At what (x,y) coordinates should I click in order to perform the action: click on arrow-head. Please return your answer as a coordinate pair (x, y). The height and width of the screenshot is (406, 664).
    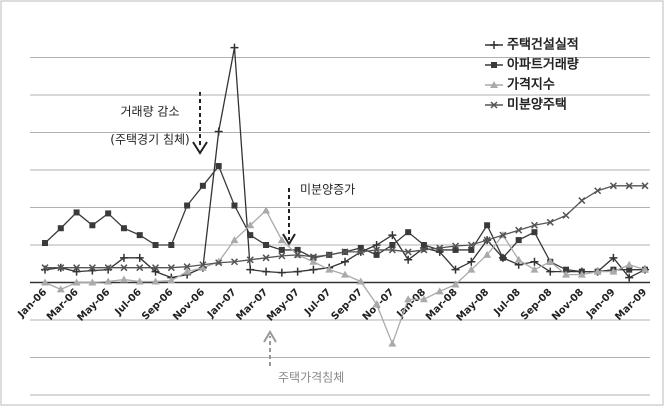
    Looking at the image, I should click on (200, 148).